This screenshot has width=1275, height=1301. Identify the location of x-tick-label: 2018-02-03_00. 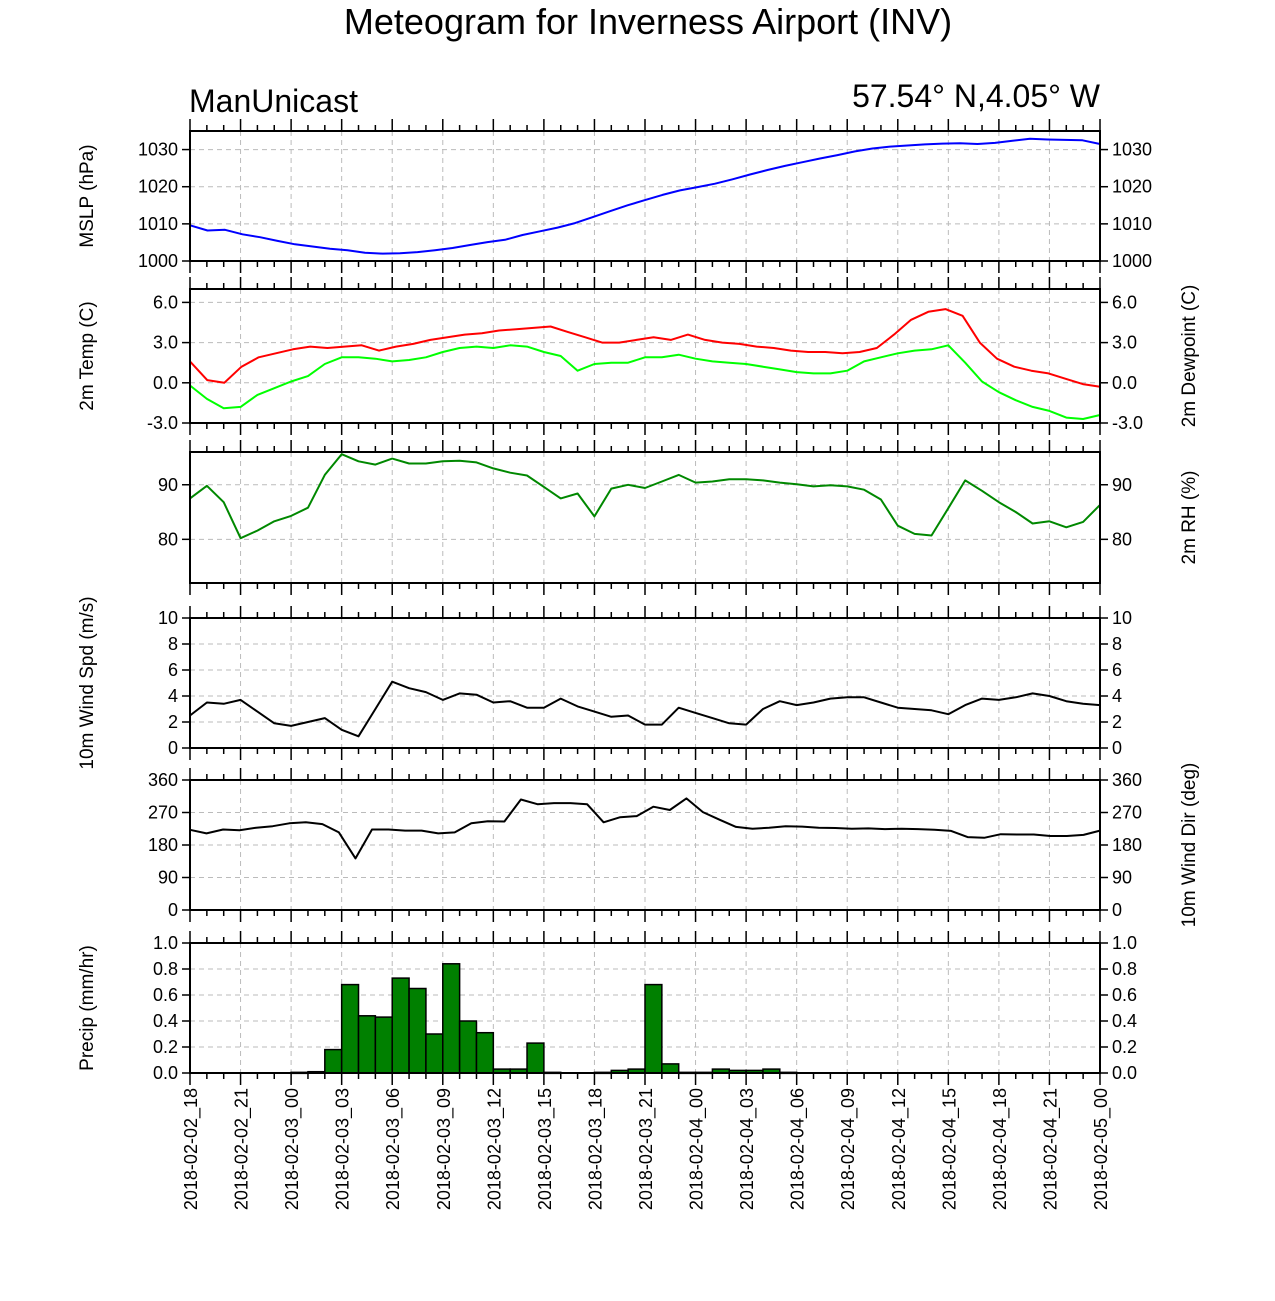
(292, 1149).